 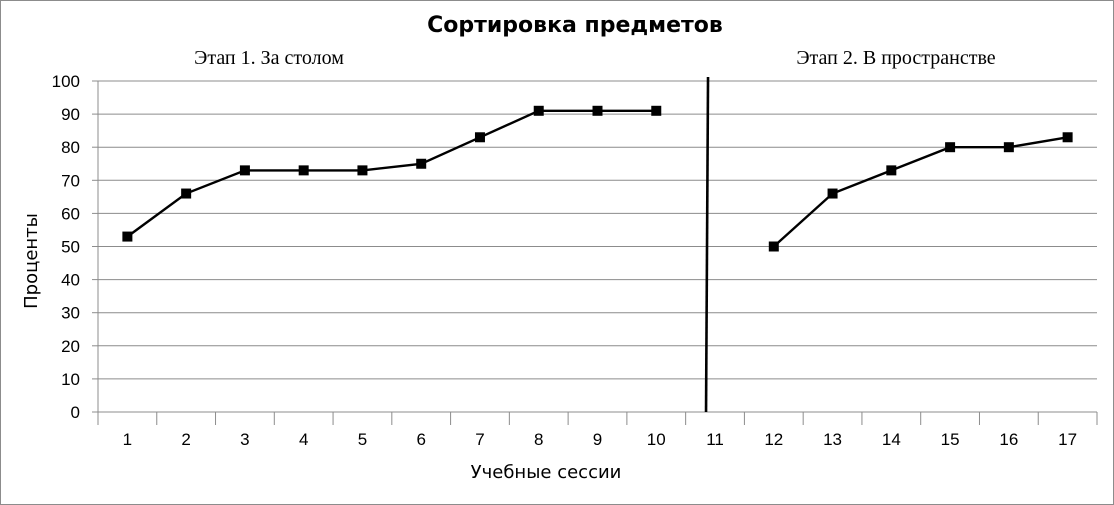 I want to click on x-tick-label: 7, so click(x=479, y=439).